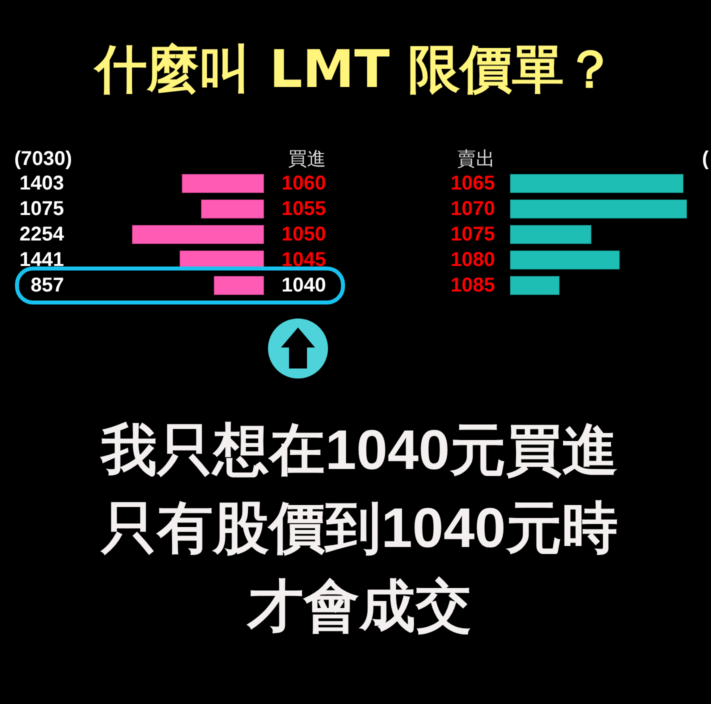 The height and width of the screenshot is (704, 711). Describe the element at coordinates (47, 285) in the screenshot. I see `data-label: 857` at that location.